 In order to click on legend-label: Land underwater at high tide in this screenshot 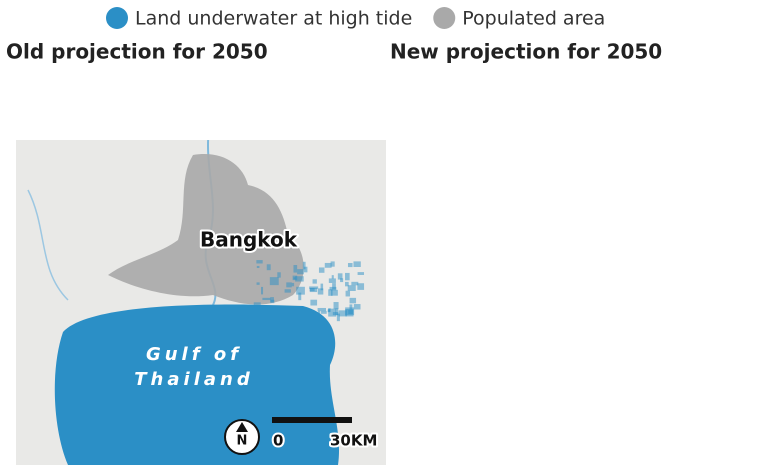, I will do `click(273, 19)`.